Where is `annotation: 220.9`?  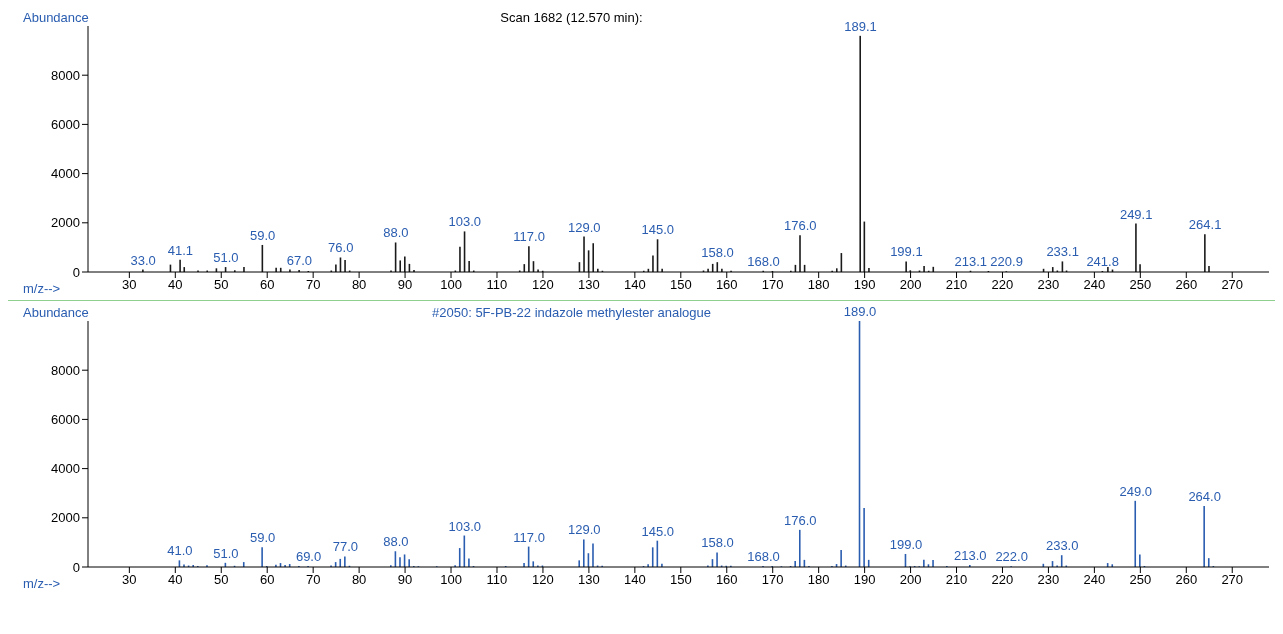
annotation: 220.9 is located at coordinates (1006, 262).